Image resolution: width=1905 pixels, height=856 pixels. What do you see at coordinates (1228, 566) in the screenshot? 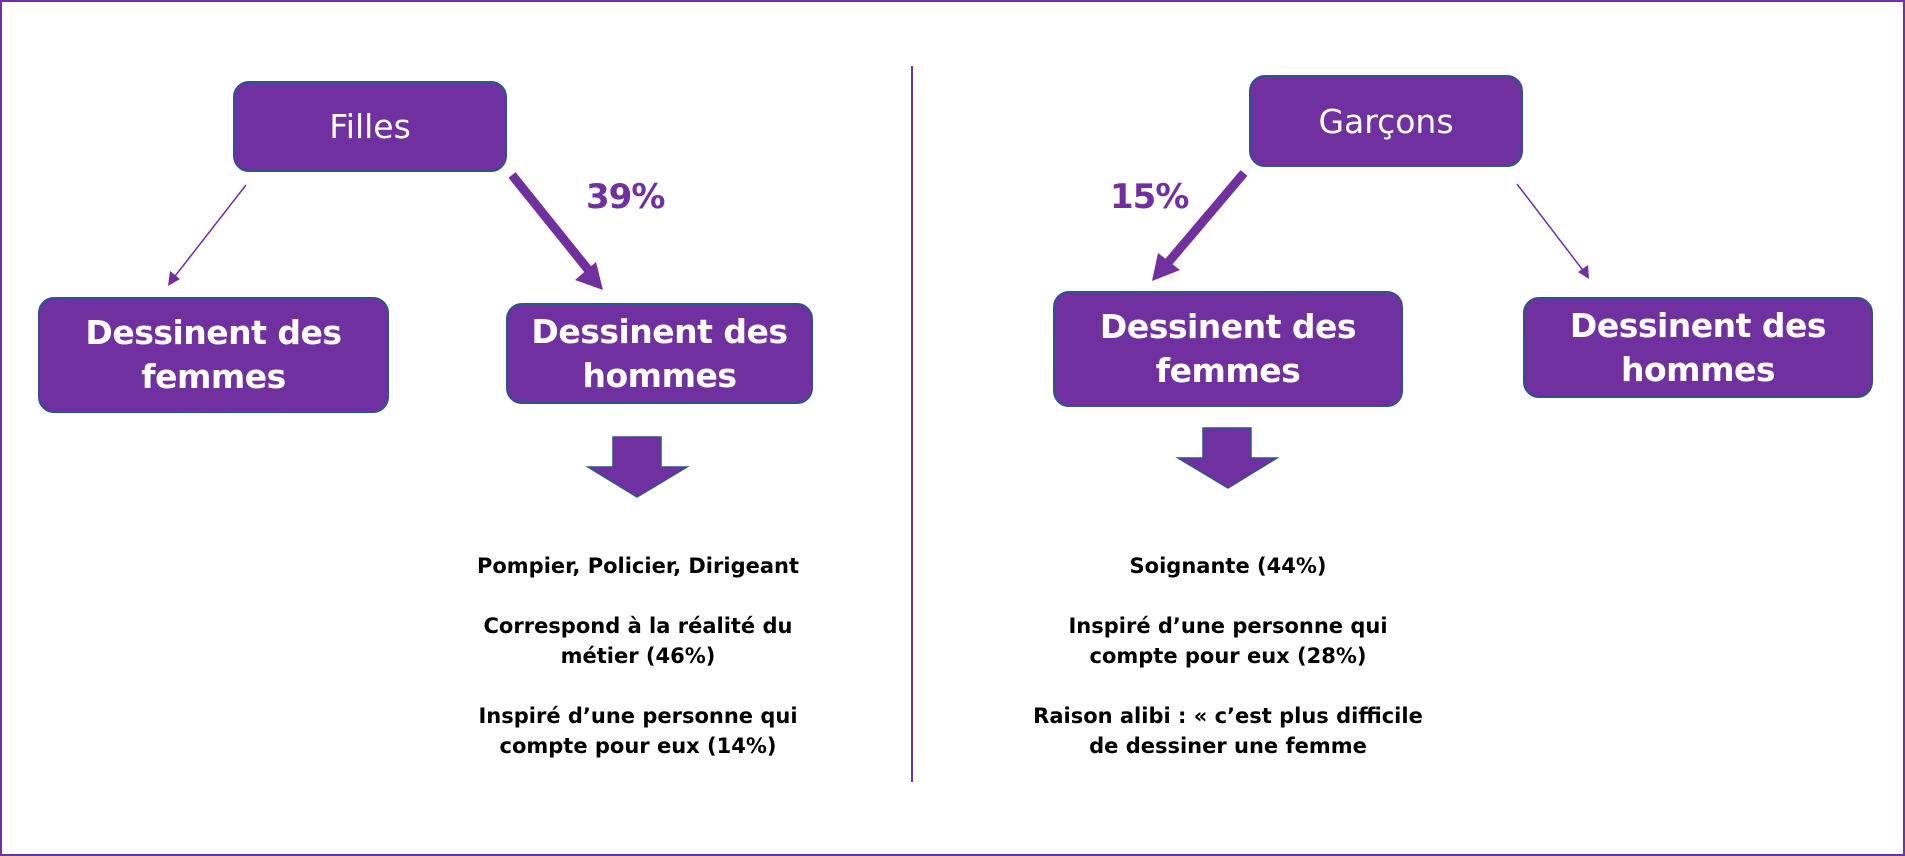
I see `note-profession: Soignante (44%)` at bounding box center [1228, 566].